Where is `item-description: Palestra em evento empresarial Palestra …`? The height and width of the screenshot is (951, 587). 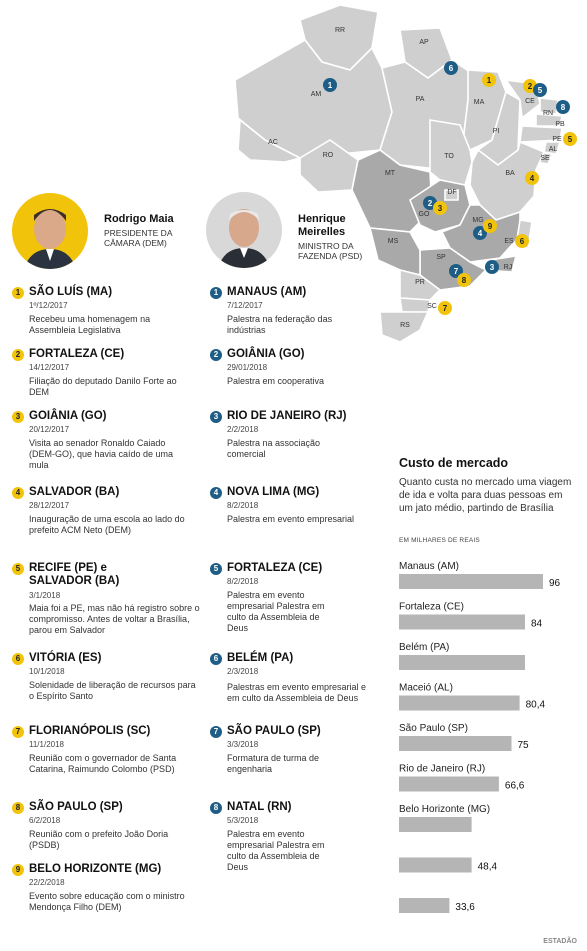 item-description: Palestra em evento empresarial Palestra … is located at coordinates (276, 850).